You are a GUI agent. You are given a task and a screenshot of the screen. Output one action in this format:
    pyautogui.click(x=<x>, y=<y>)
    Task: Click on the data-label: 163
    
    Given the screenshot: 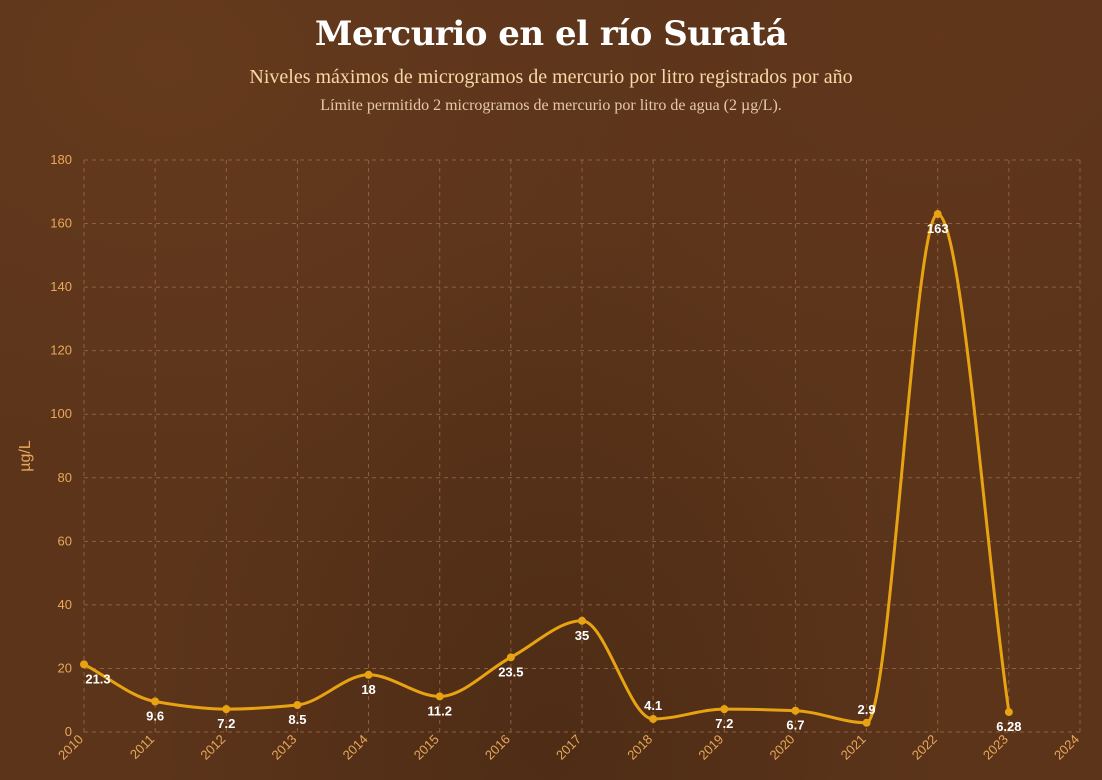 What is the action you would take?
    pyautogui.click(x=938, y=228)
    